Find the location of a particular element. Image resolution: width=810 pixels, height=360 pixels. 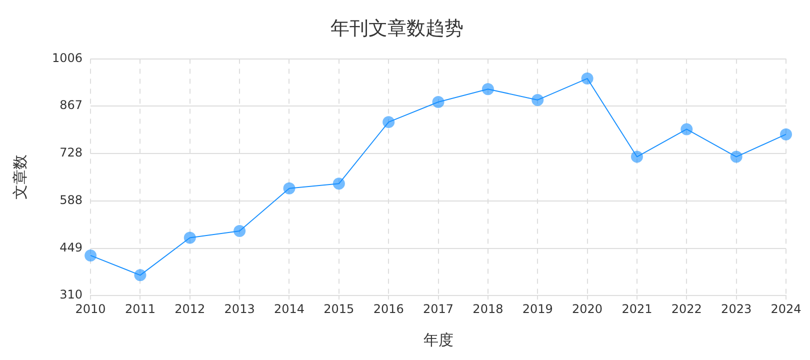

x-axis-title: 年度 is located at coordinates (438, 339).